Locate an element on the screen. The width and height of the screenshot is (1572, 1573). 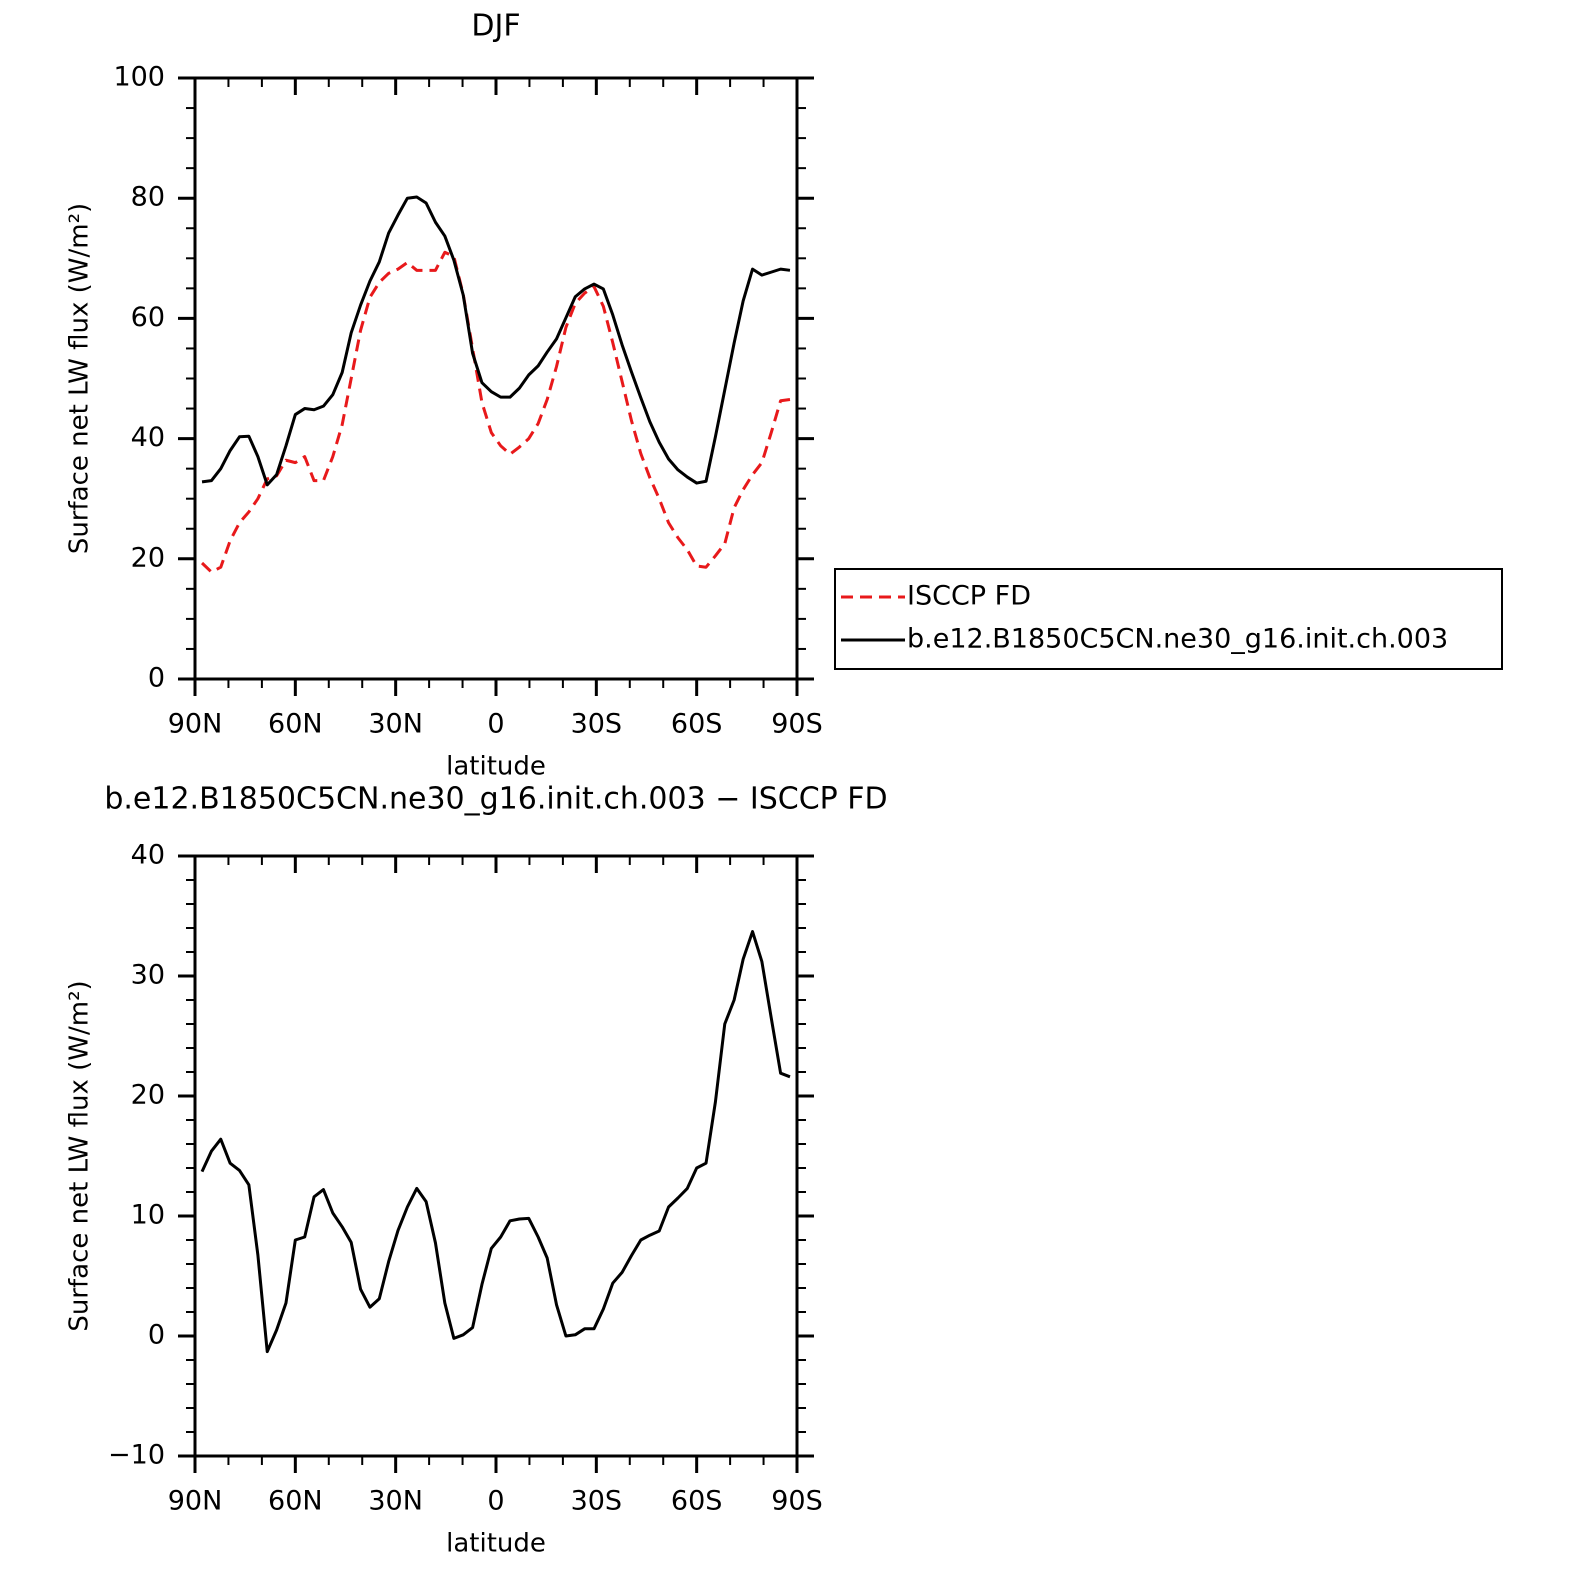
plot-frame is located at coordinates (496, 378).